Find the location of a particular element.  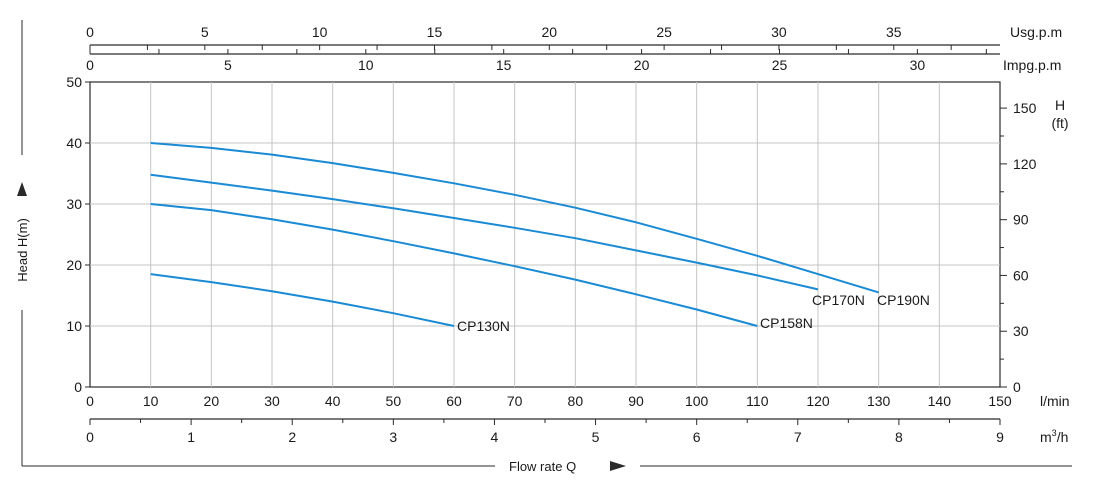

usgpm-tick-label: 20 is located at coordinates (550, 32).